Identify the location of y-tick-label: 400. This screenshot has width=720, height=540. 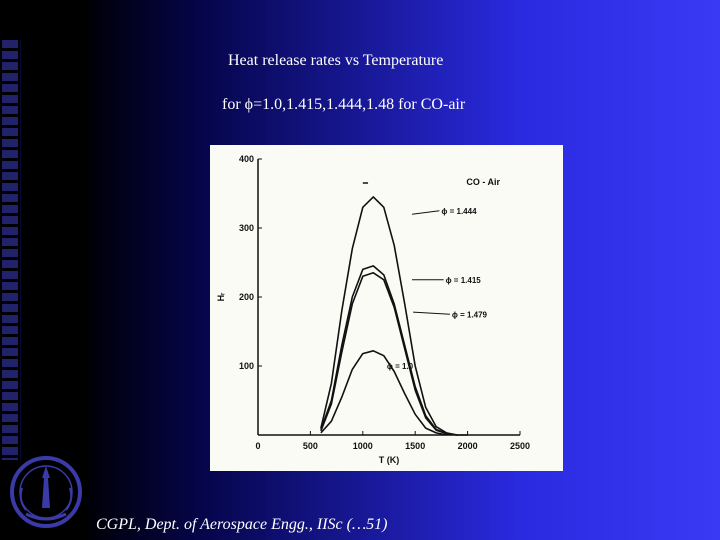
(246, 159).